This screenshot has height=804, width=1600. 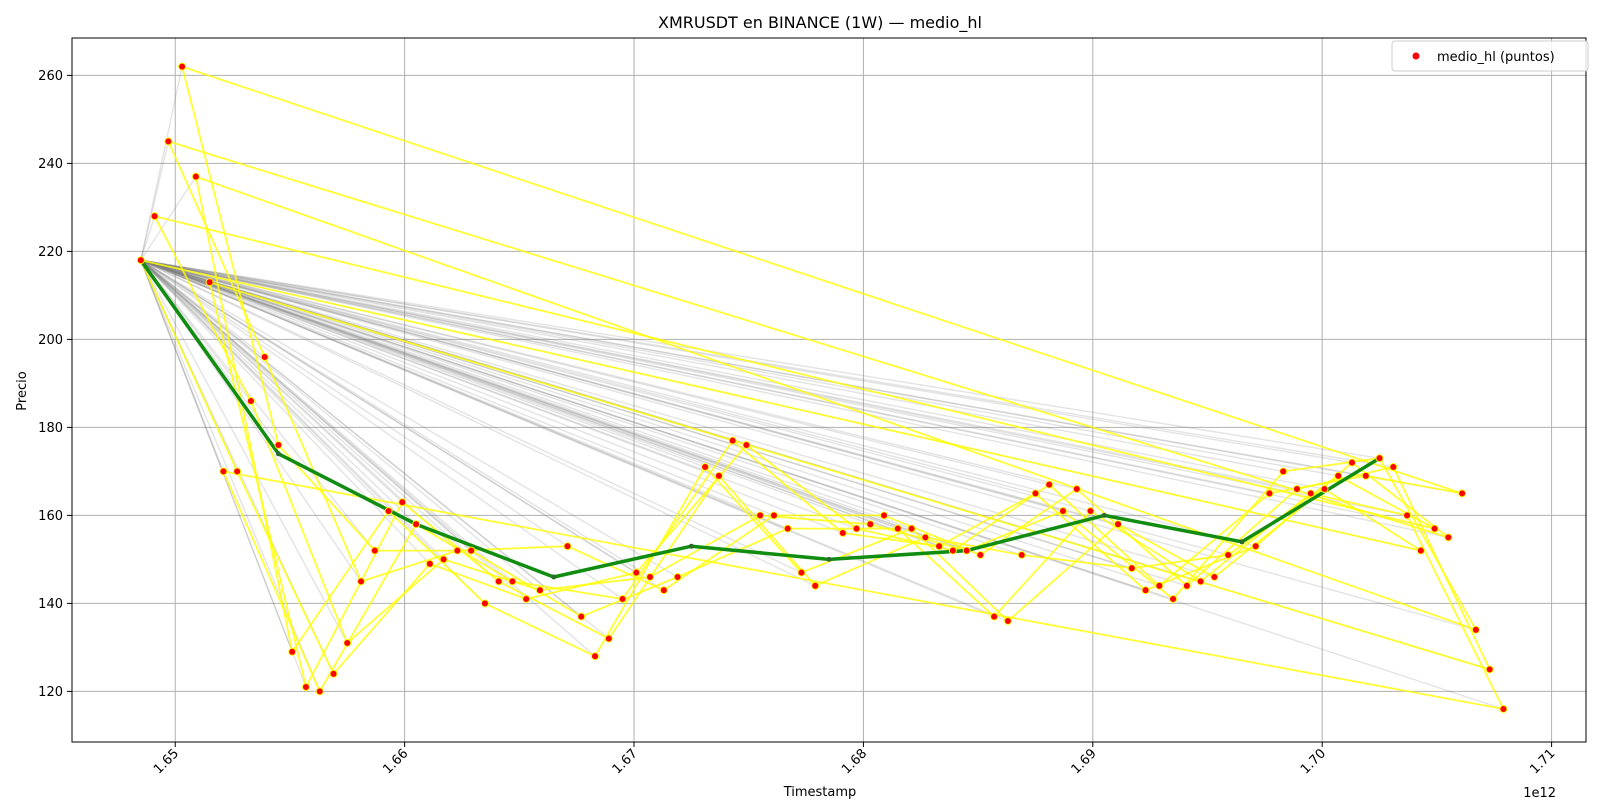 I want to click on x-tick-label: 1.71, so click(x=1542, y=761).